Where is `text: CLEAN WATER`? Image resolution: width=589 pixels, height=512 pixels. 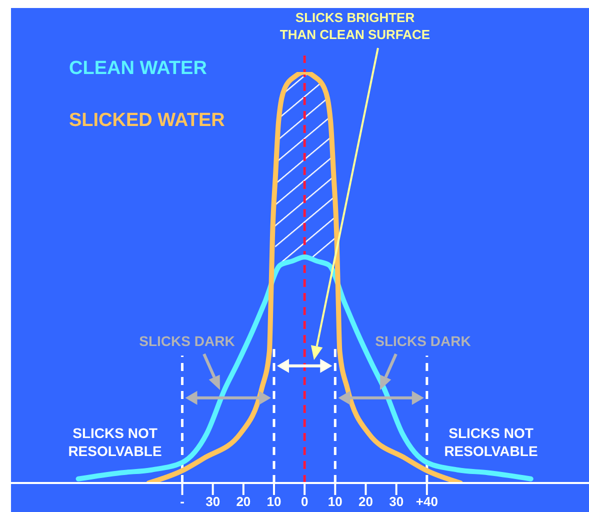
text: CLEAN WATER is located at coordinates (138, 69).